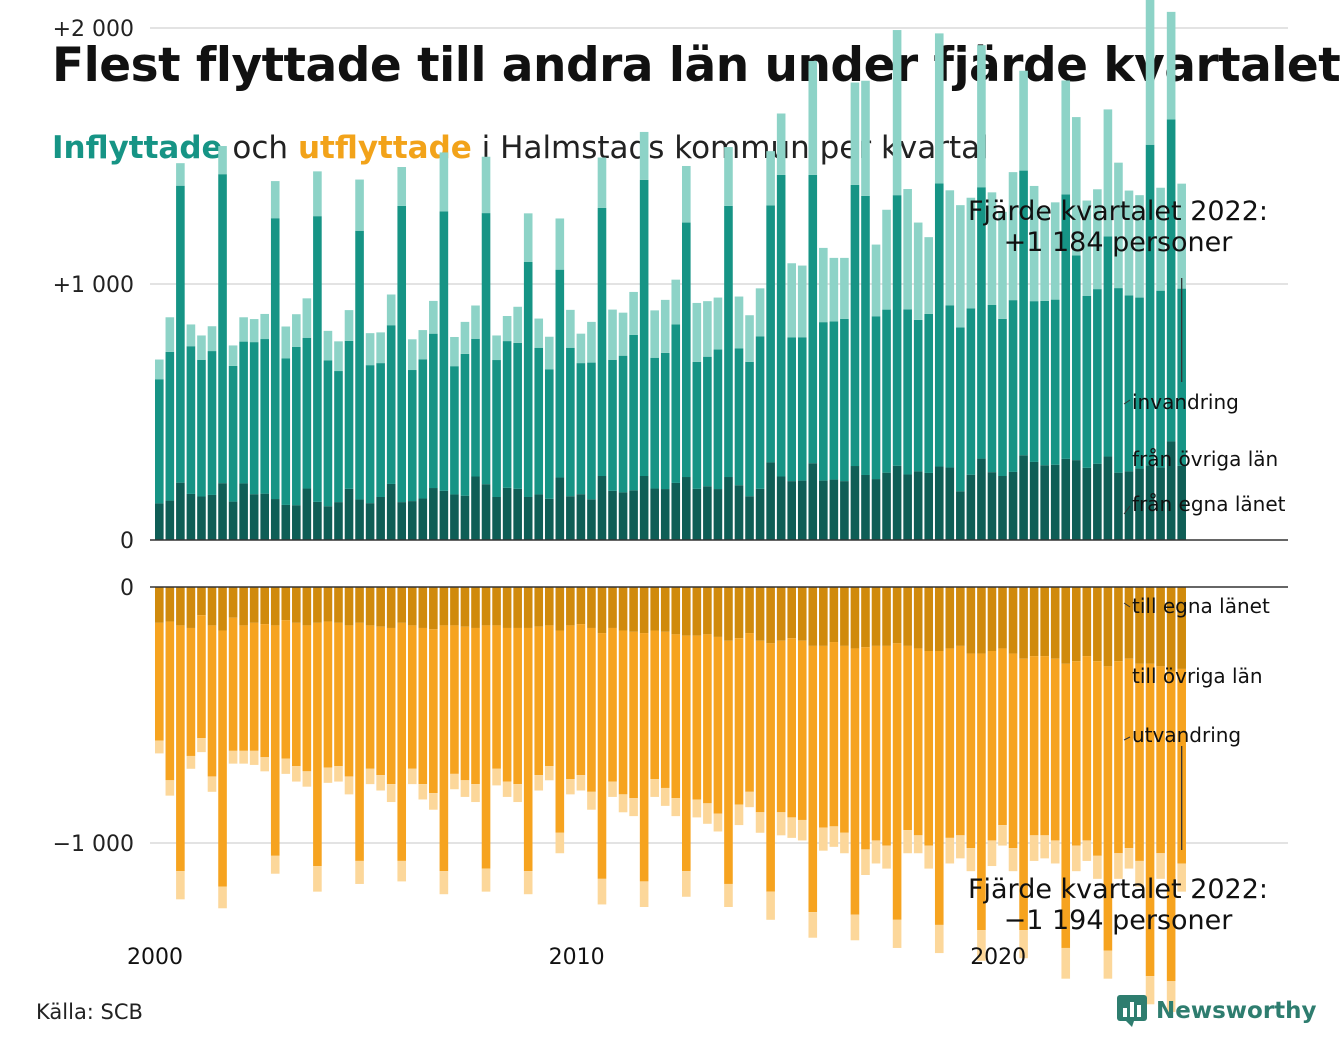 This screenshot has width=1340, height=1060. Describe the element at coordinates (1127, 605) in the screenshot. I see `label-connector` at that location.